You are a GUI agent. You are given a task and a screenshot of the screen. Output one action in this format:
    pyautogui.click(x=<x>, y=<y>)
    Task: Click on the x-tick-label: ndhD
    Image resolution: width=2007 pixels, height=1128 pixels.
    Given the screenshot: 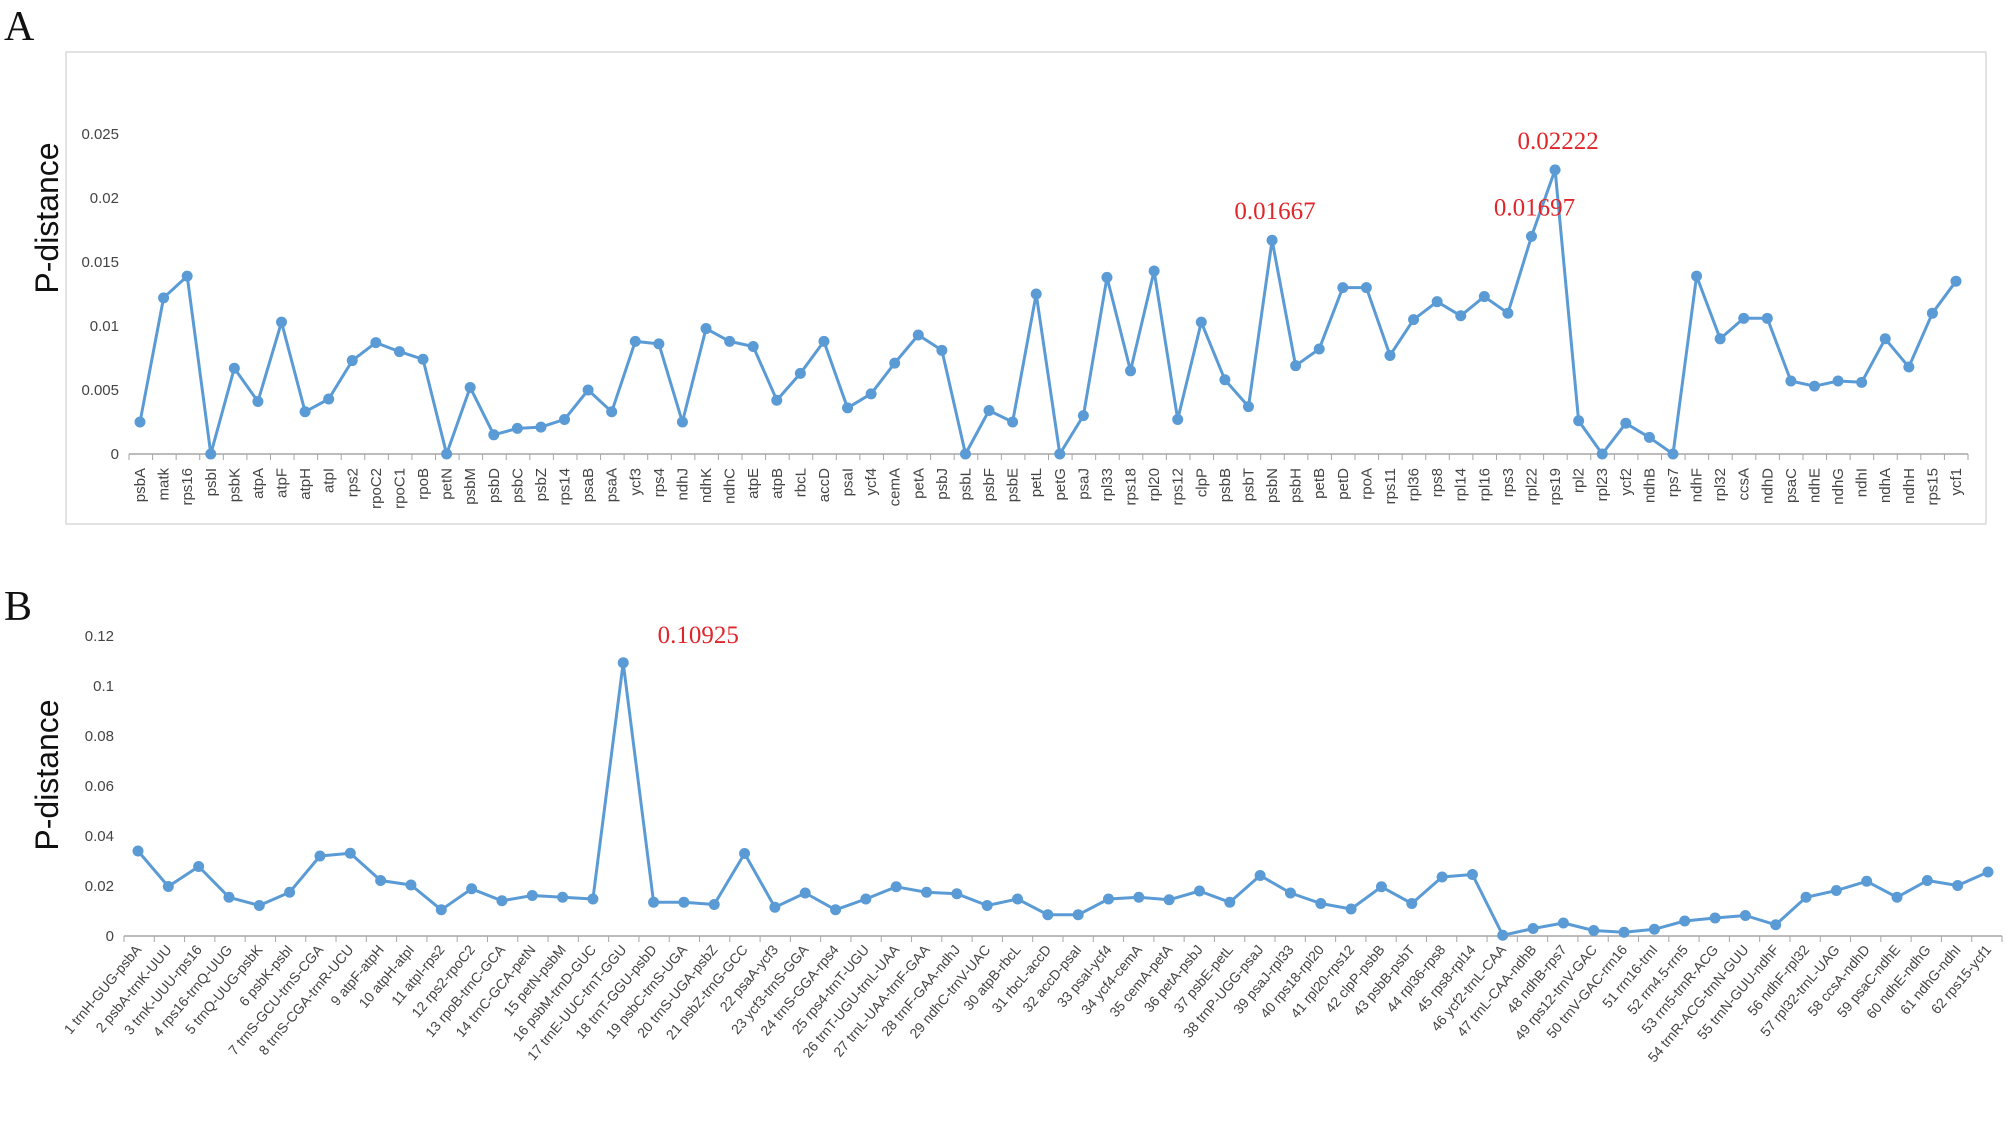 What is the action you would take?
    pyautogui.click(x=1767, y=486)
    